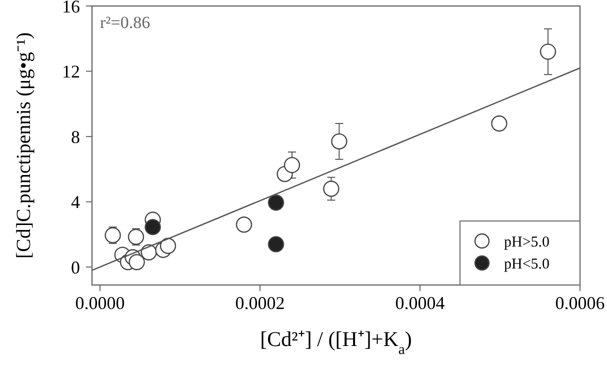 This screenshot has height=368, width=607. I want to click on x-tick-label: 0.0000, so click(100, 303).